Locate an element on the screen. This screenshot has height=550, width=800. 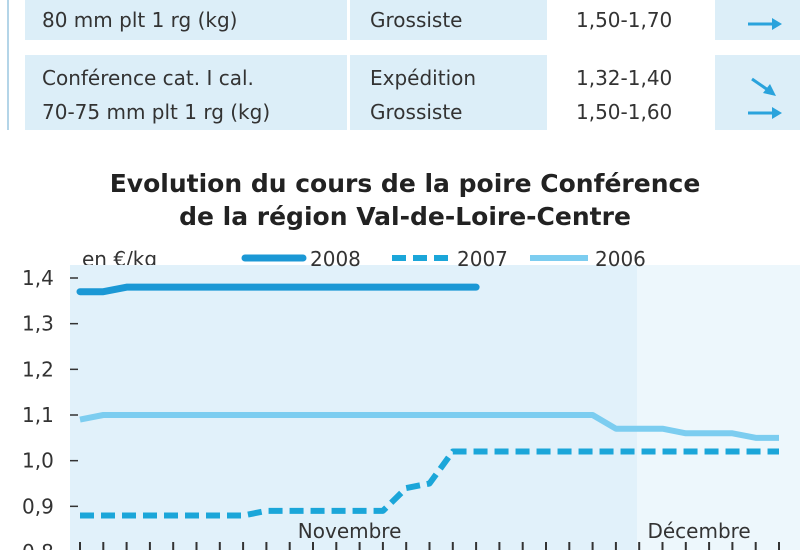
chart-title: de la région Val-de-Loire-Centre is located at coordinates (405, 216).